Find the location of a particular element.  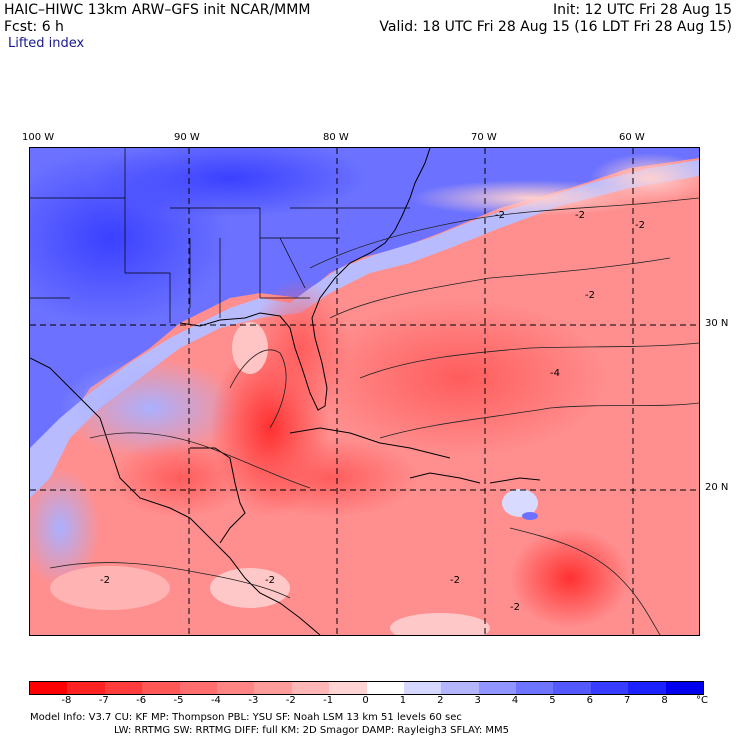

caribbean-west-unstable is located at coordinates (330, 478).